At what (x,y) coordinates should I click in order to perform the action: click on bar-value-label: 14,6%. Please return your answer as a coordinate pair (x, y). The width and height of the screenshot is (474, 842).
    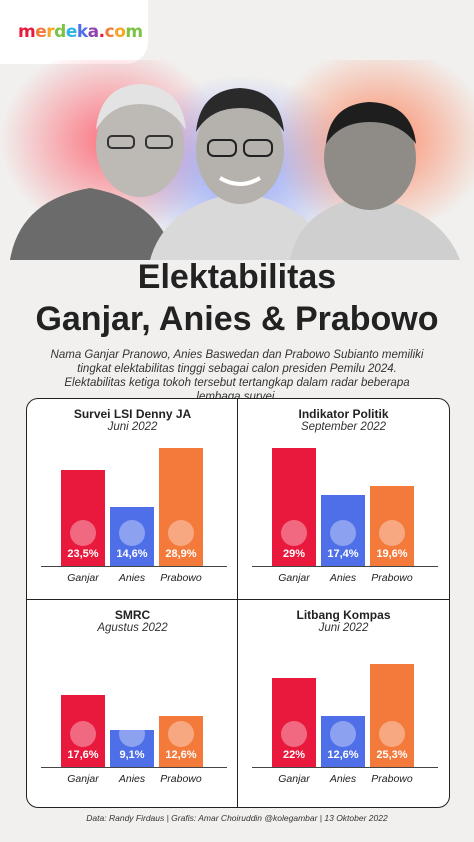
    Looking at the image, I should click on (132, 554).